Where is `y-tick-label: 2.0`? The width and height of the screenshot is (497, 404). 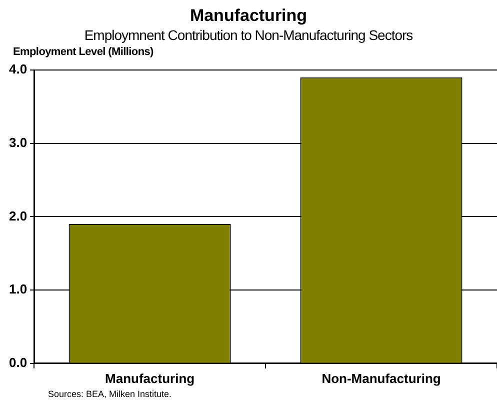
y-tick-label: 2.0 is located at coordinates (18, 216).